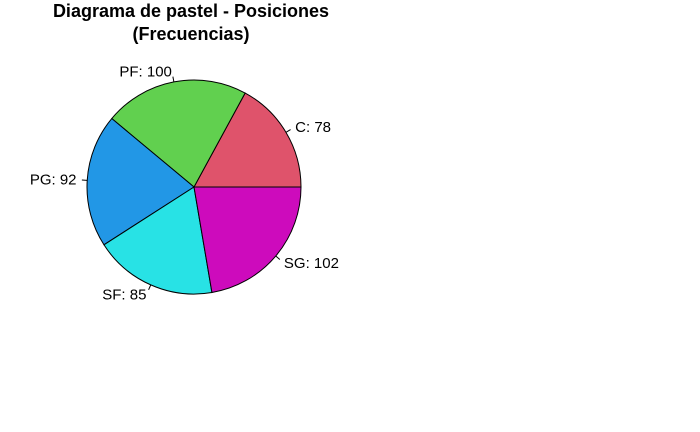 The width and height of the screenshot is (700, 432). Describe the element at coordinates (53, 180) in the screenshot. I see `pie-slice-label: PG: 92` at that location.